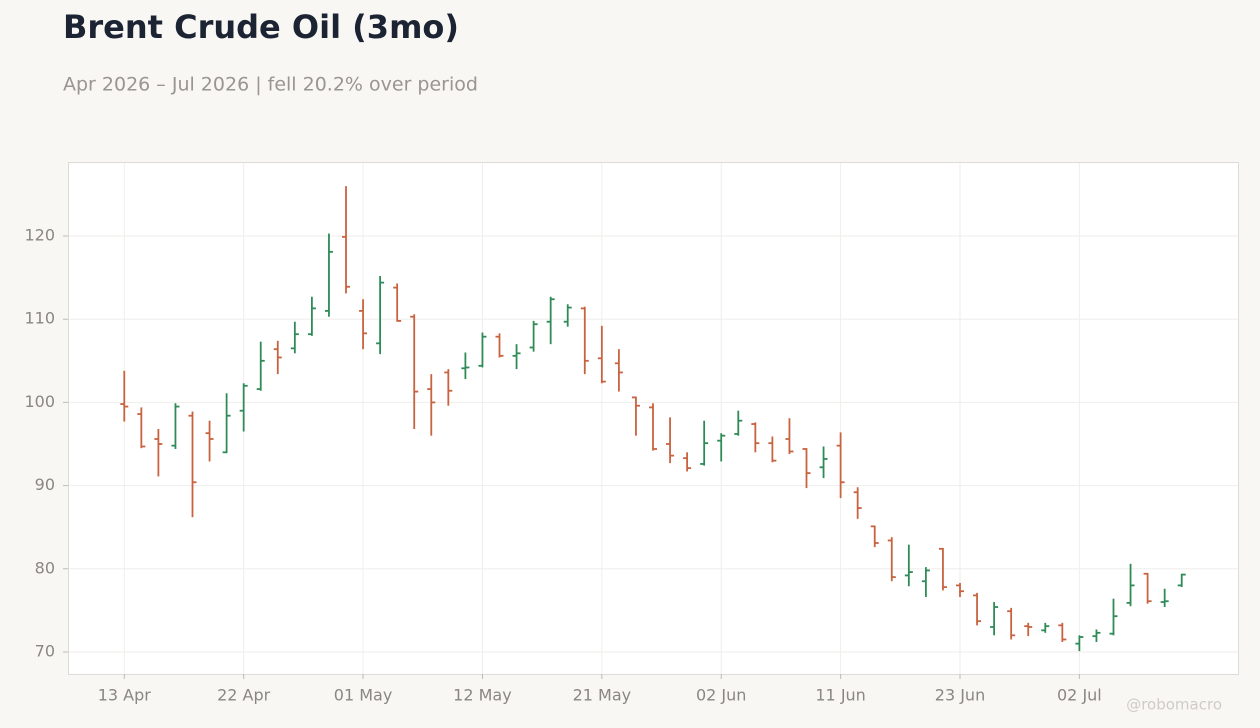 This screenshot has height=728, width=1260. Describe the element at coordinates (39, 318) in the screenshot. I see `y-tick-label: 110` at that location.